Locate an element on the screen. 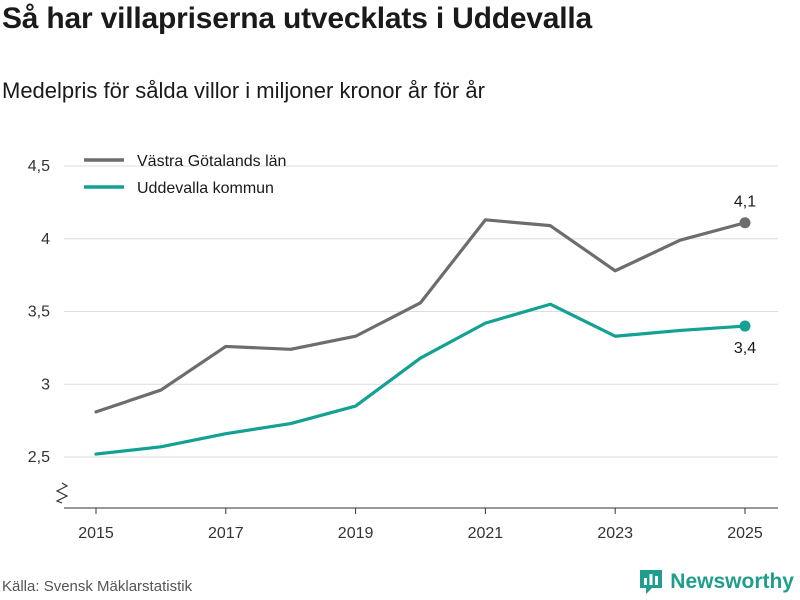 The image size is (800, 600). axis-break-icon is located at coordinates (62, 493).